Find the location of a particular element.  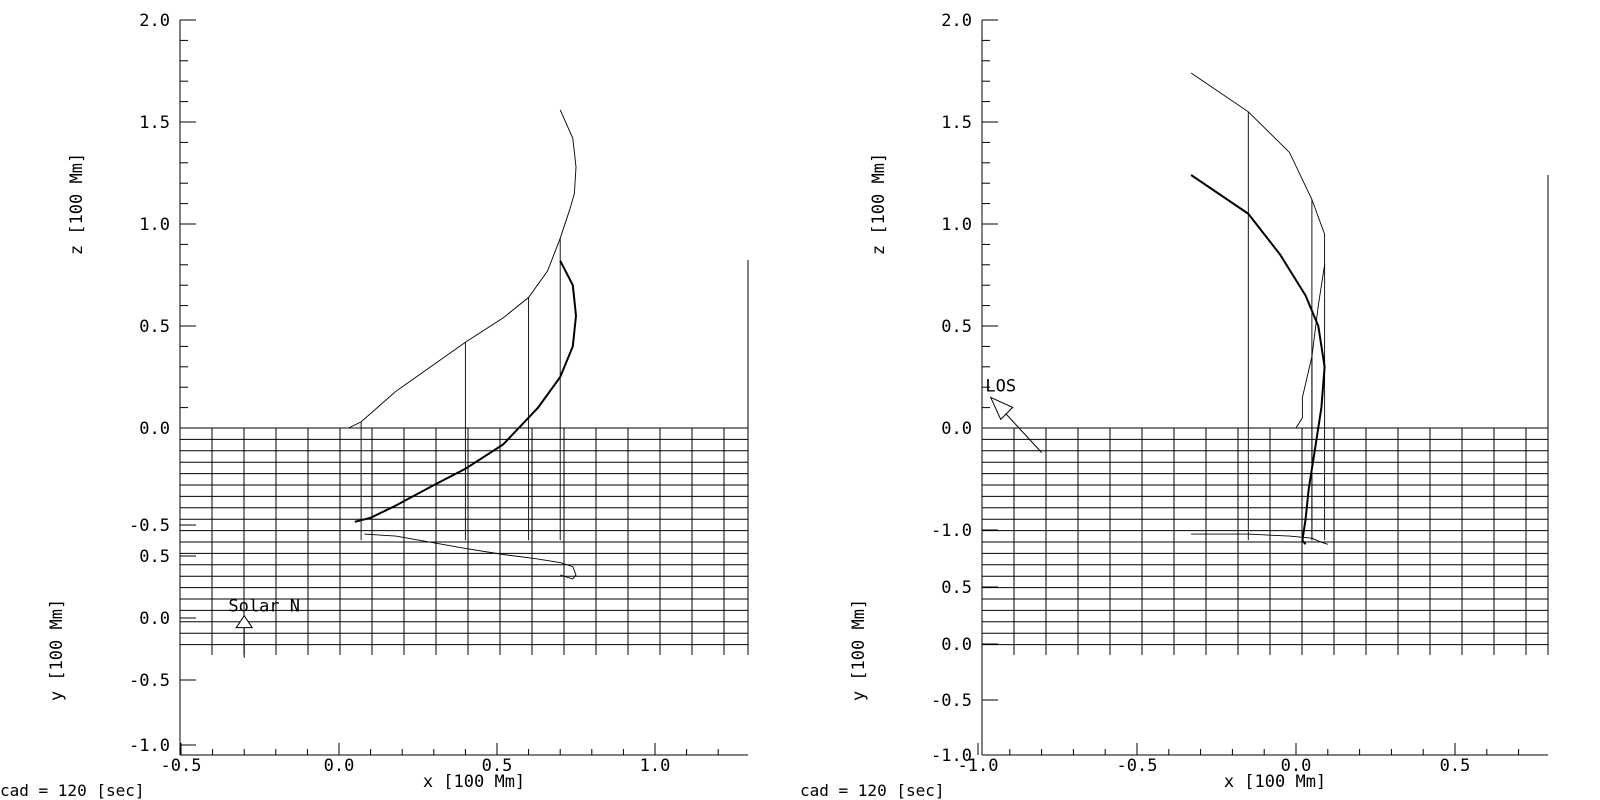

los-label: LOS is located at coordinates (1000, 386).